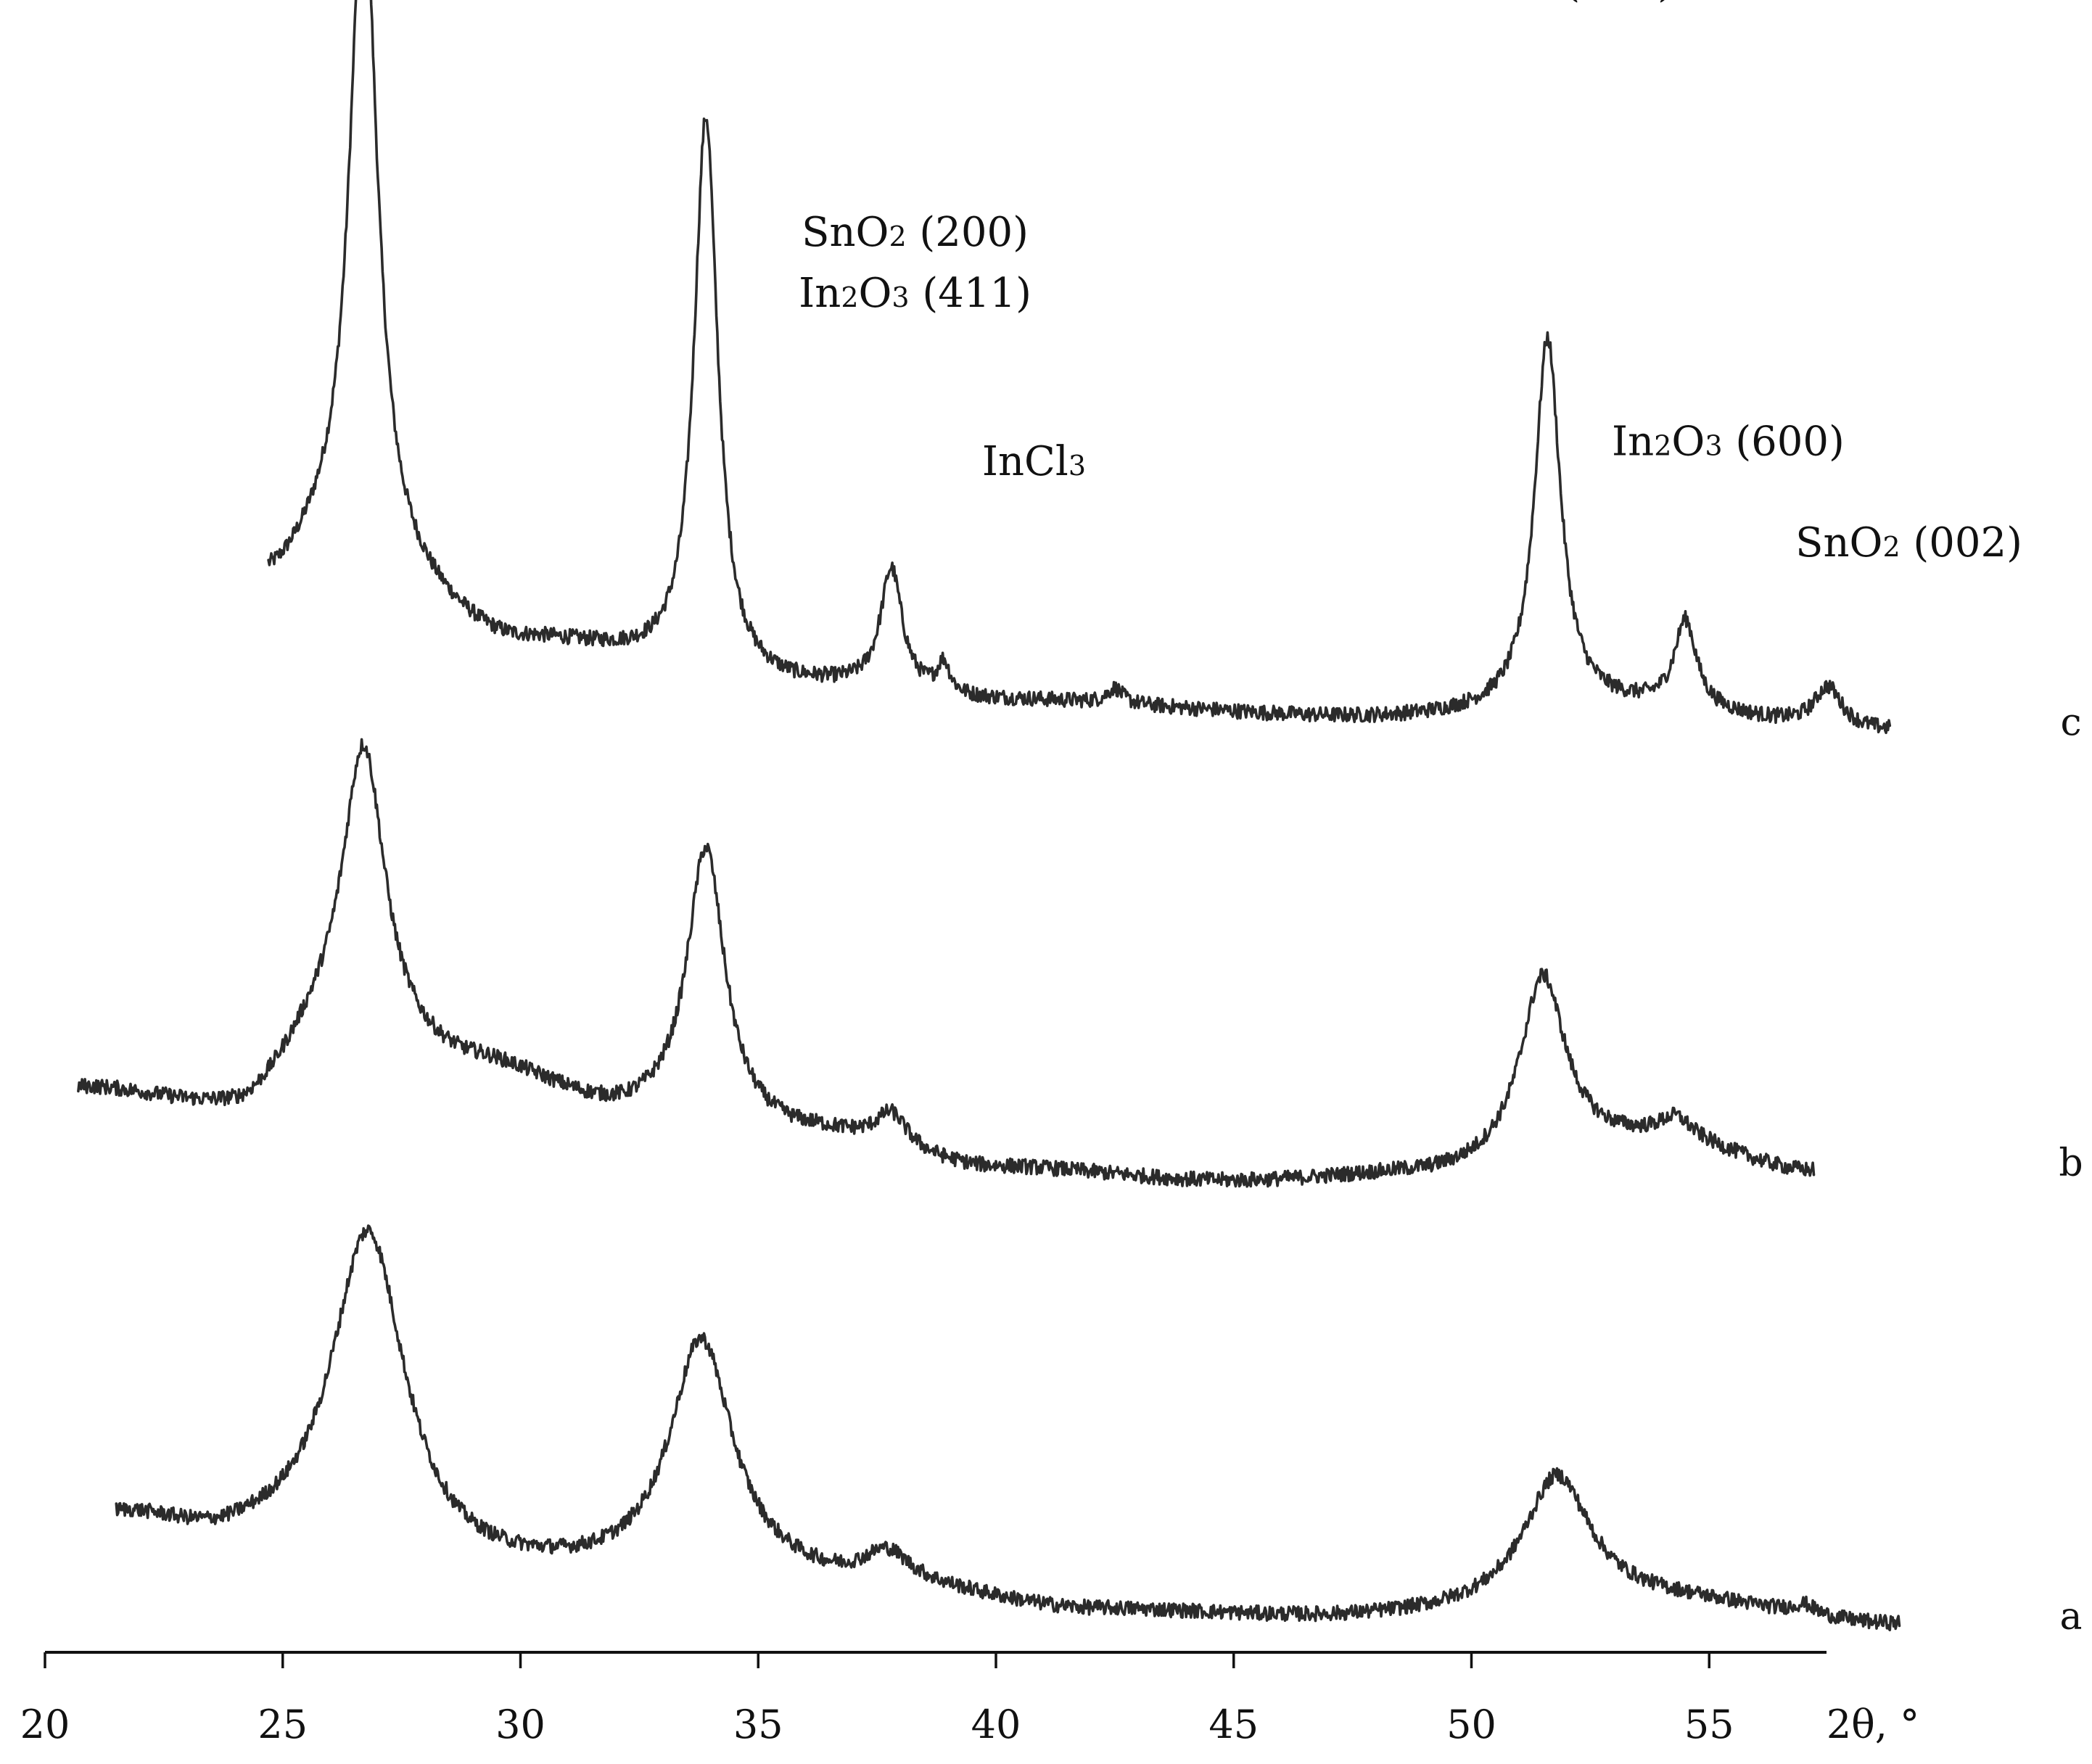  Describe the element at coordinates (877, 1724) in the screenshot. I see `x-tick-labels: 20 25 30 35 40 45 50 55` at that location.